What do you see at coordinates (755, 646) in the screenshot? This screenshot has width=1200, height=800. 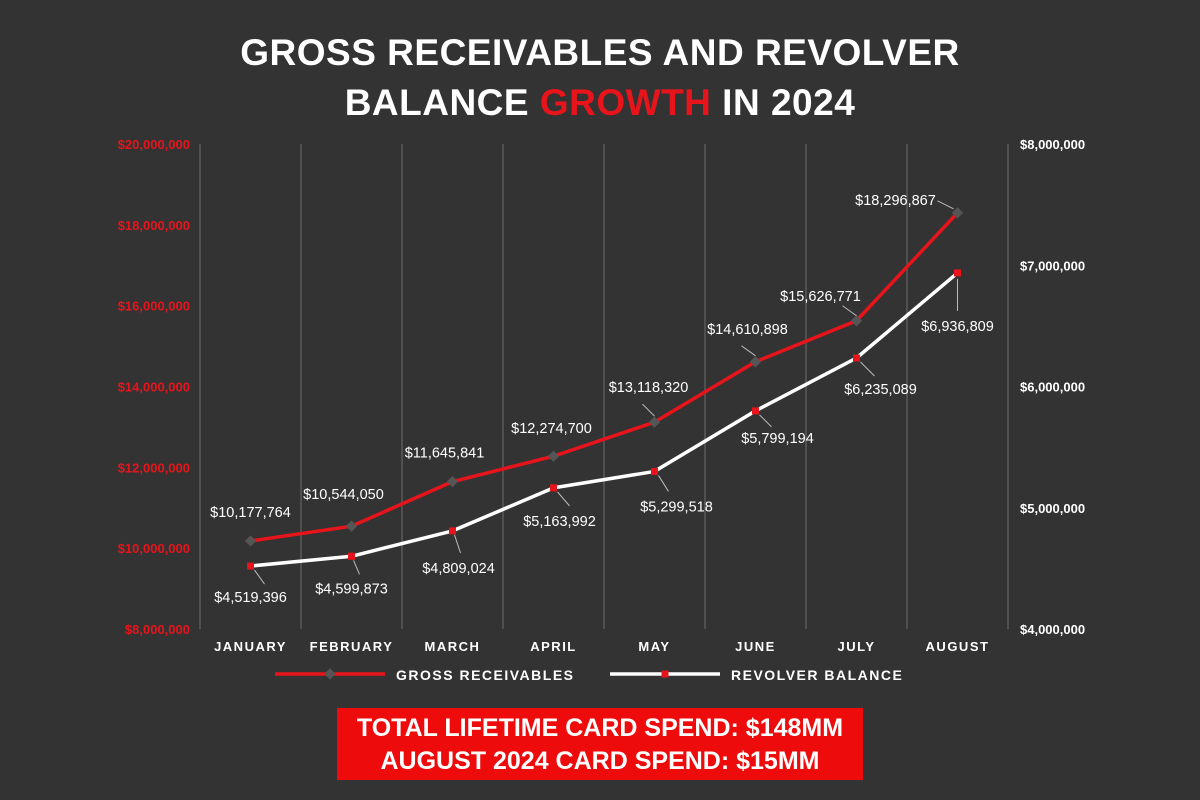 I see `x-tick-label: JUNE` at bounding box center [755, 646].